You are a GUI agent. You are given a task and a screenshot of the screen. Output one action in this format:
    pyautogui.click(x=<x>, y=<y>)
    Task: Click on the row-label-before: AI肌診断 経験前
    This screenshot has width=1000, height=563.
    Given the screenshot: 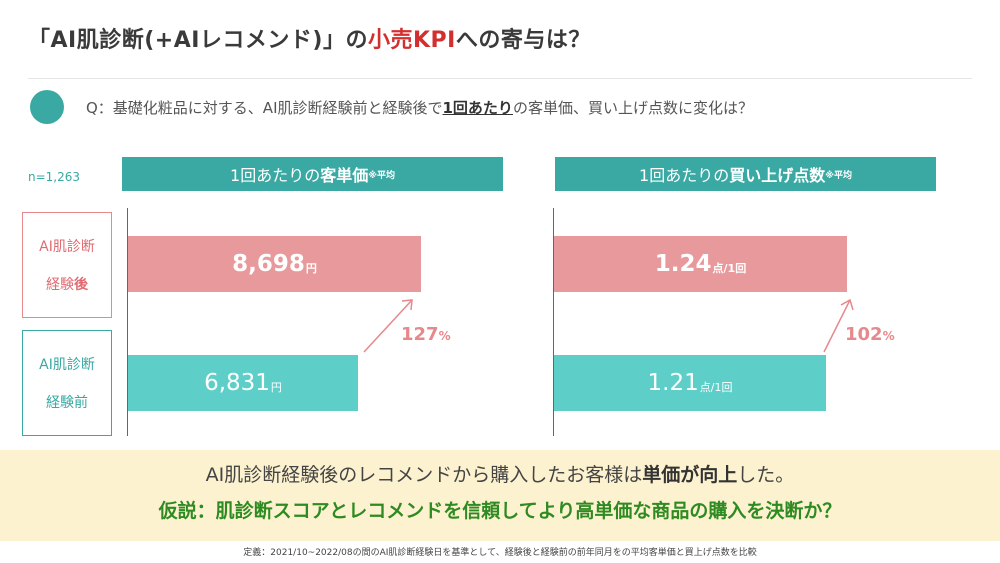 What is the action you would take?
    pyautogui.click(x=67, y=383)
    